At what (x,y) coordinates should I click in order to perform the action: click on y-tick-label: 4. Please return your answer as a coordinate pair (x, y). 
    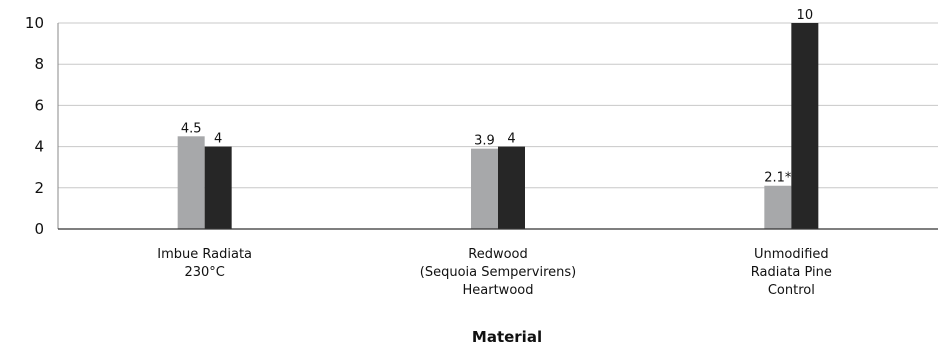
    Looking at the image, I should click on (39, 147).